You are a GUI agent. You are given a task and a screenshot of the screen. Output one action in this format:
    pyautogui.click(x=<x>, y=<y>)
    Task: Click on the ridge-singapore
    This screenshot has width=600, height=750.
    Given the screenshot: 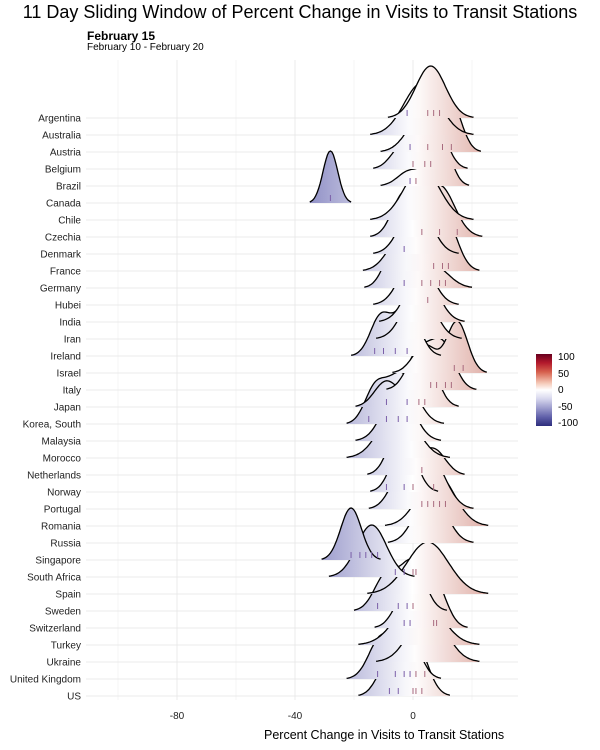 What is the action you would take?
    pyautogui.click(x=351, y=533)
    